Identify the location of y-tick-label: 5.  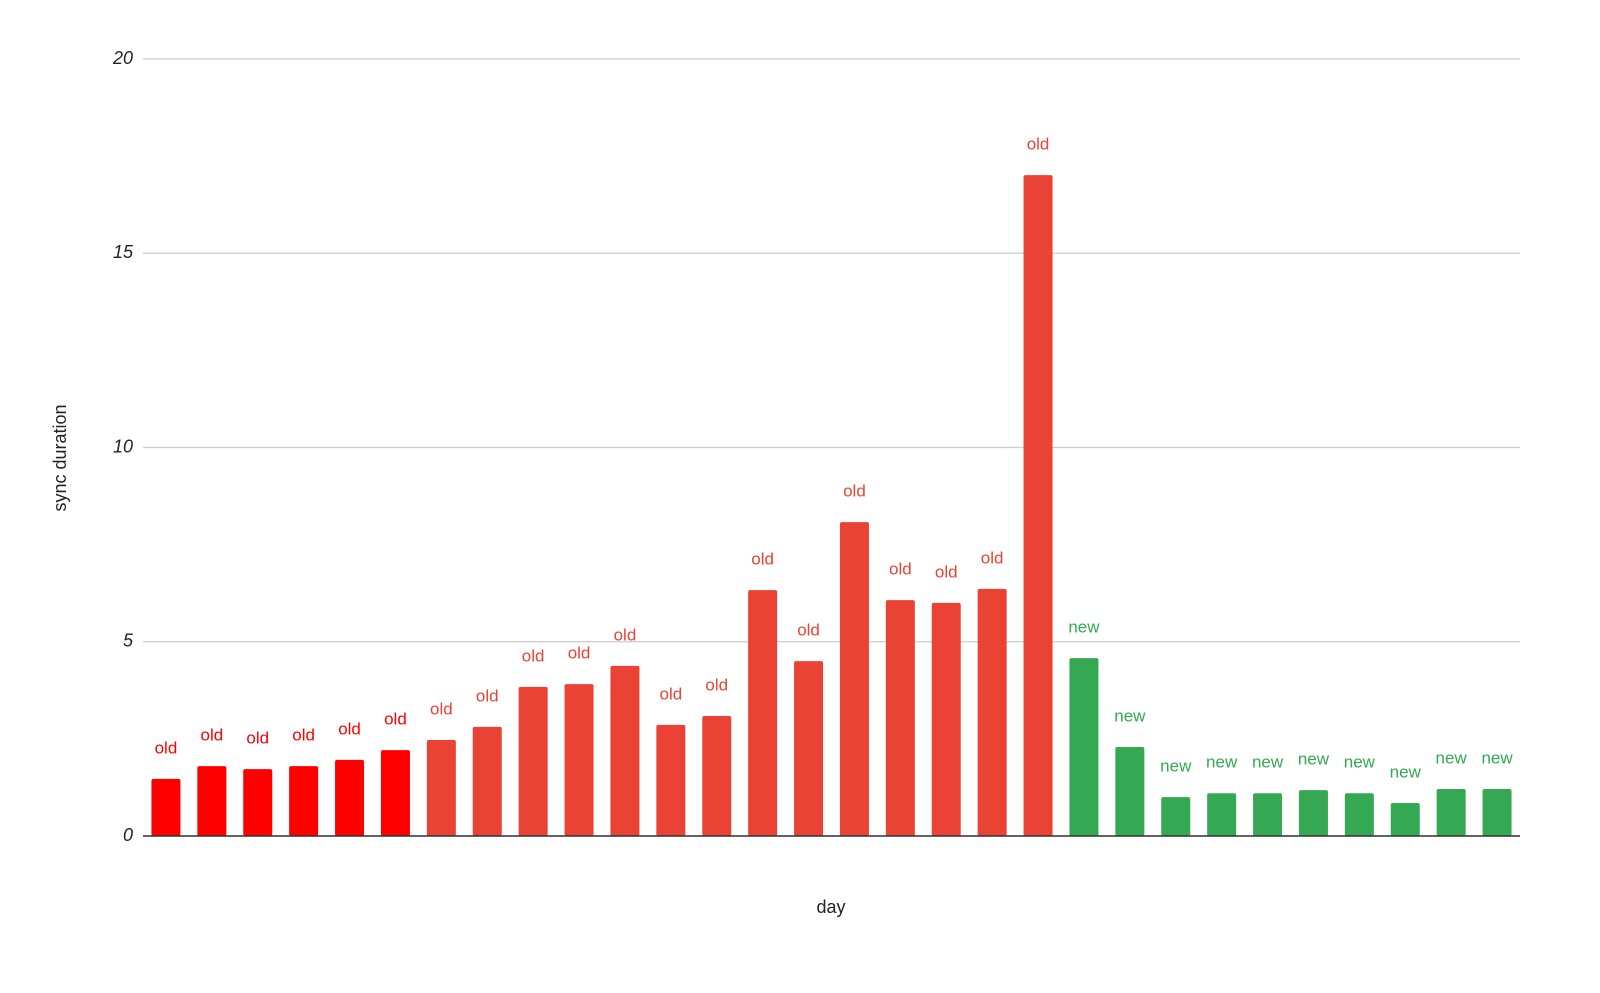
(128, 641).